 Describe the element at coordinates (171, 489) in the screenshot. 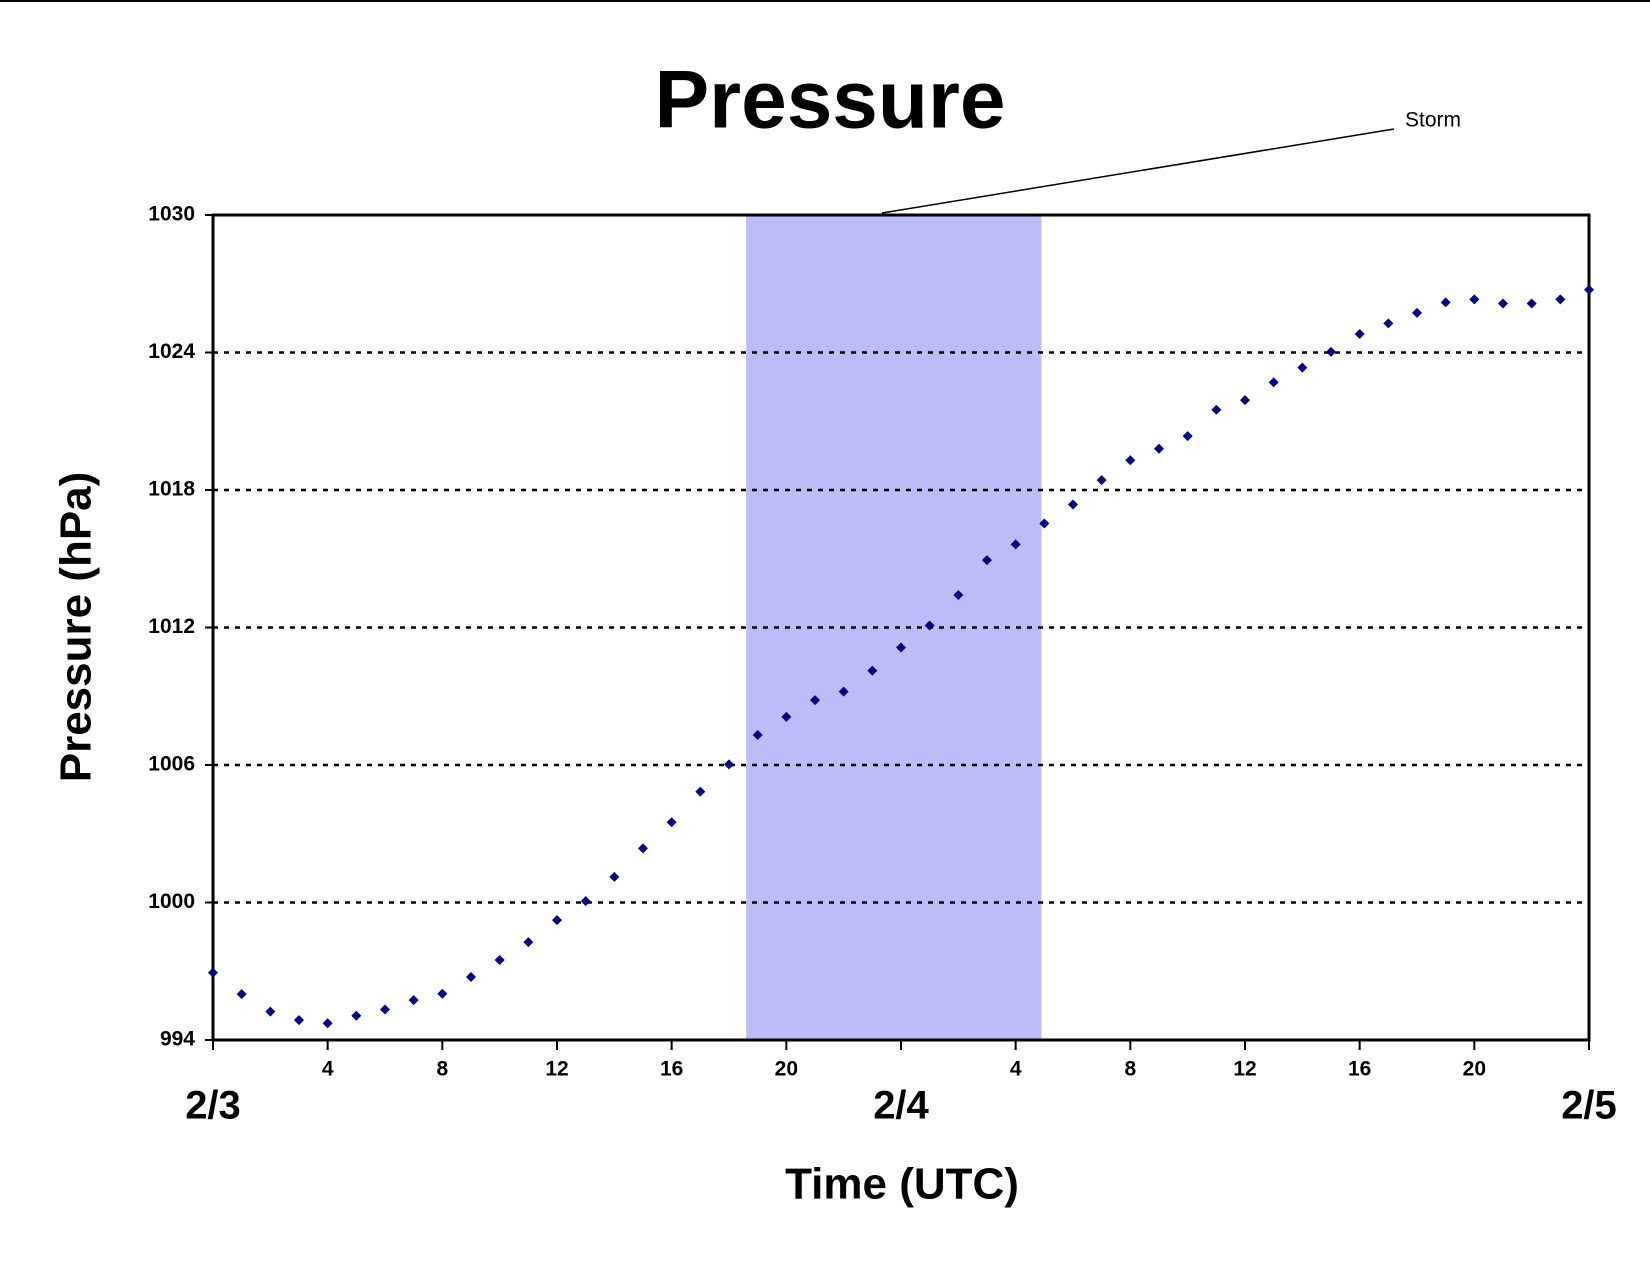

I see `y-tick-label: 1018` at that location.